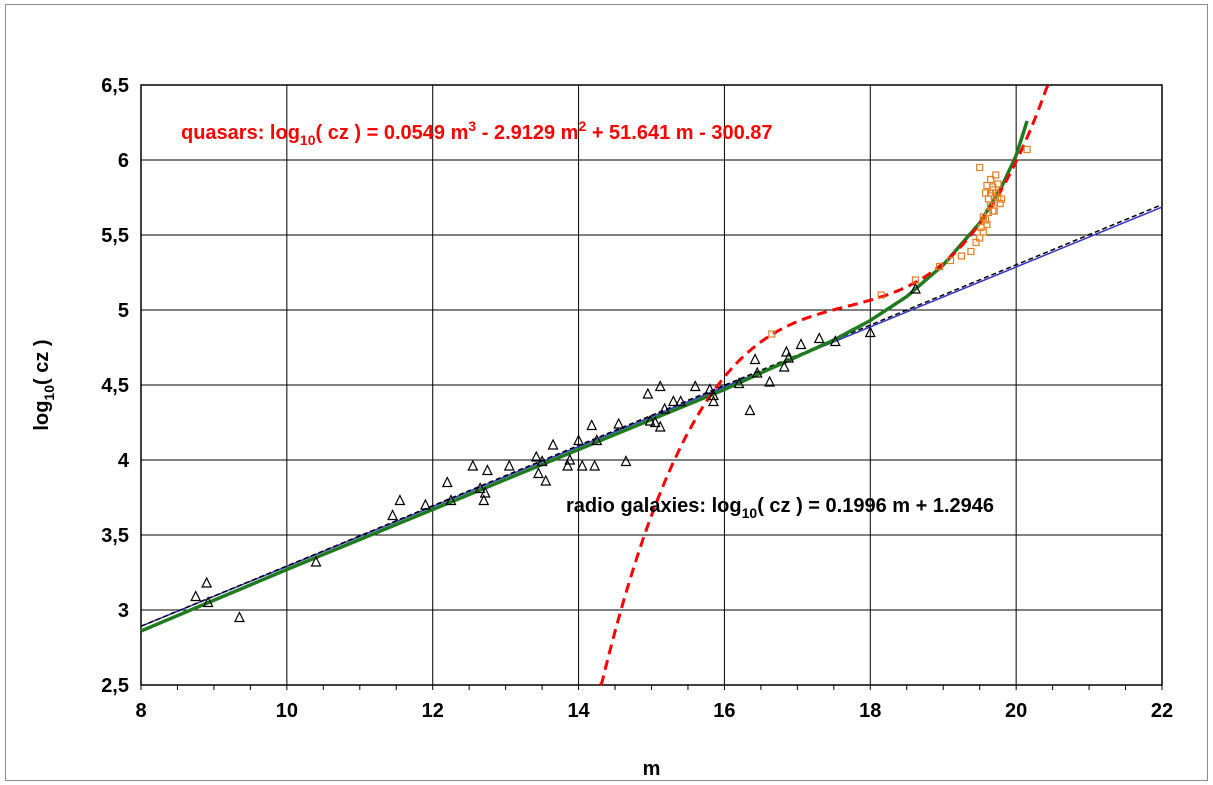 The image size is (1213, 785). Describe the element at coordinates (652, 769) in the screenshot. I see `x-axis-title: m` at that location.